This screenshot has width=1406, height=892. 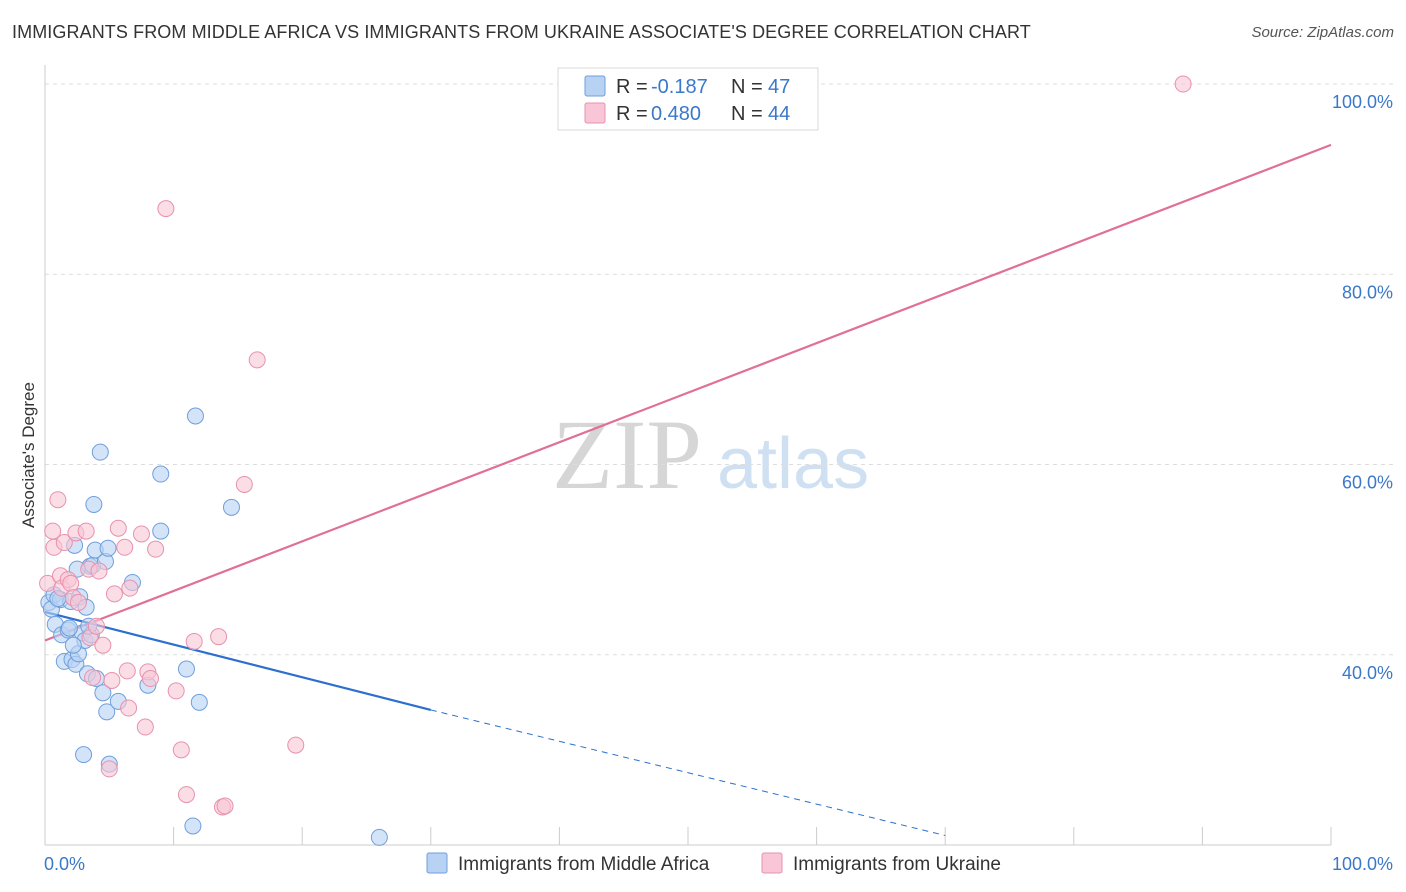 I want to click on legend-n-label-pink: N =, so click(x=747, y=114).